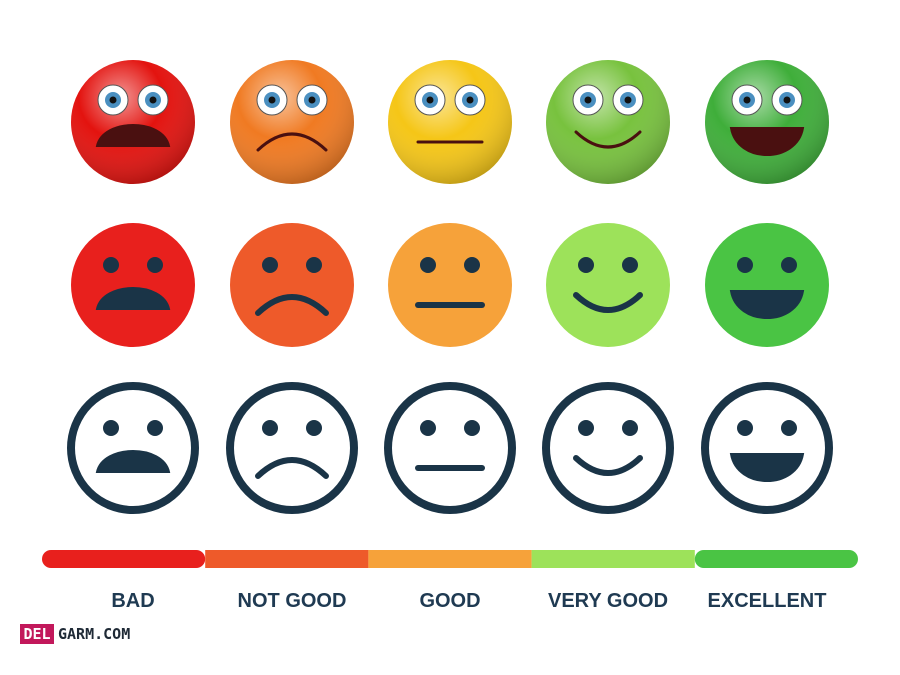 The image size is (900, 675). I want to click on level-label: BAD, so click(132, 601).